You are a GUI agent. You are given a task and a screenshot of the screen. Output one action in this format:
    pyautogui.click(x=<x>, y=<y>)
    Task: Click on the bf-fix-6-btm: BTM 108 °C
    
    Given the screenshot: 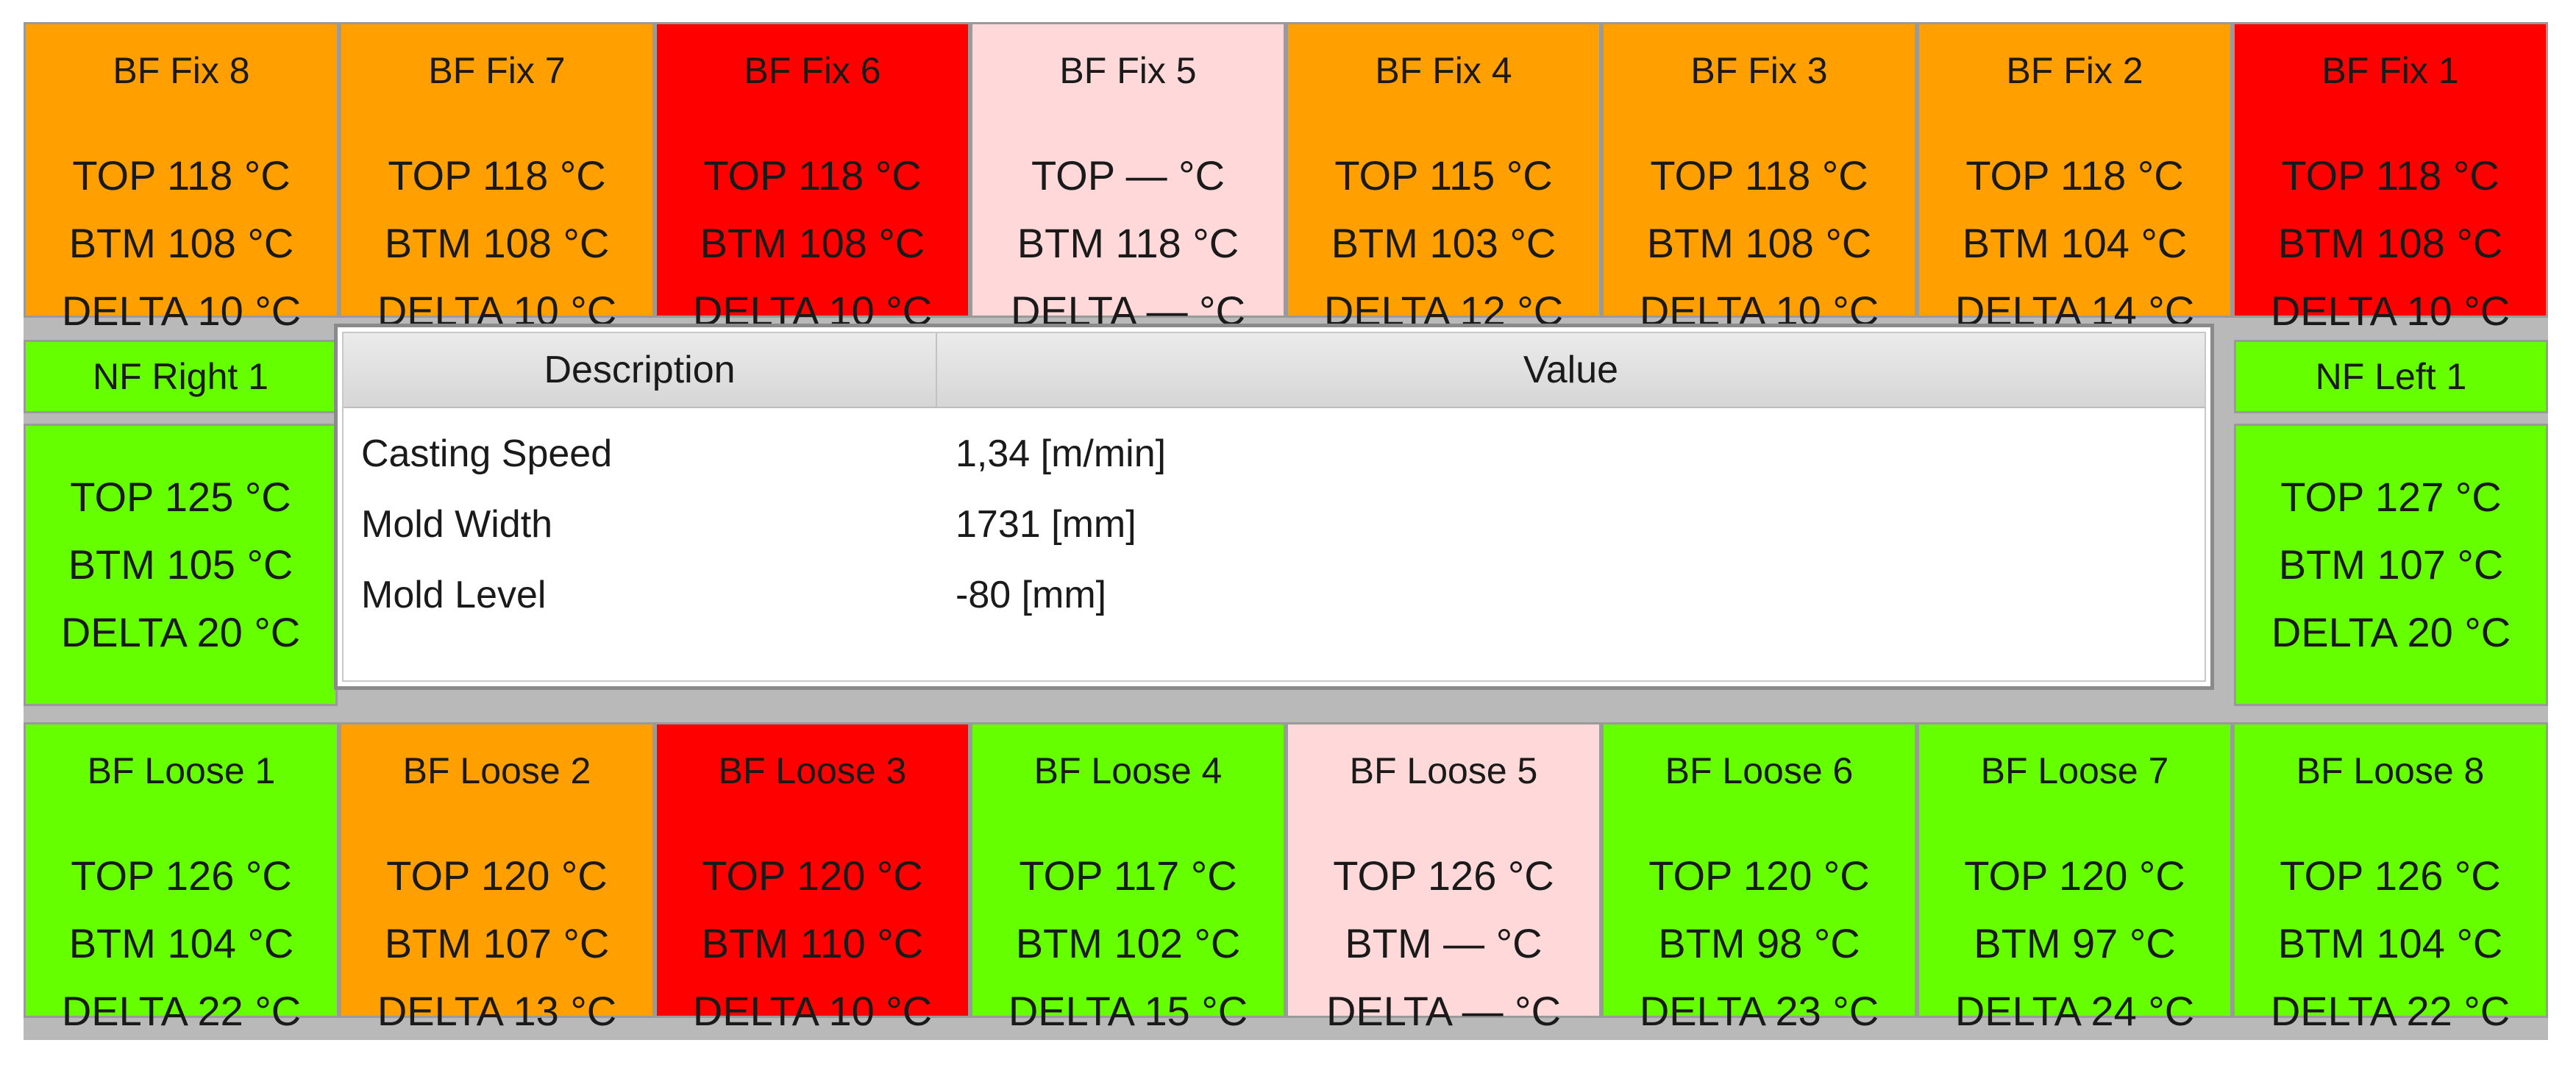 What is the action you would take?
    pyautogui.click(x=812, y=243)
    